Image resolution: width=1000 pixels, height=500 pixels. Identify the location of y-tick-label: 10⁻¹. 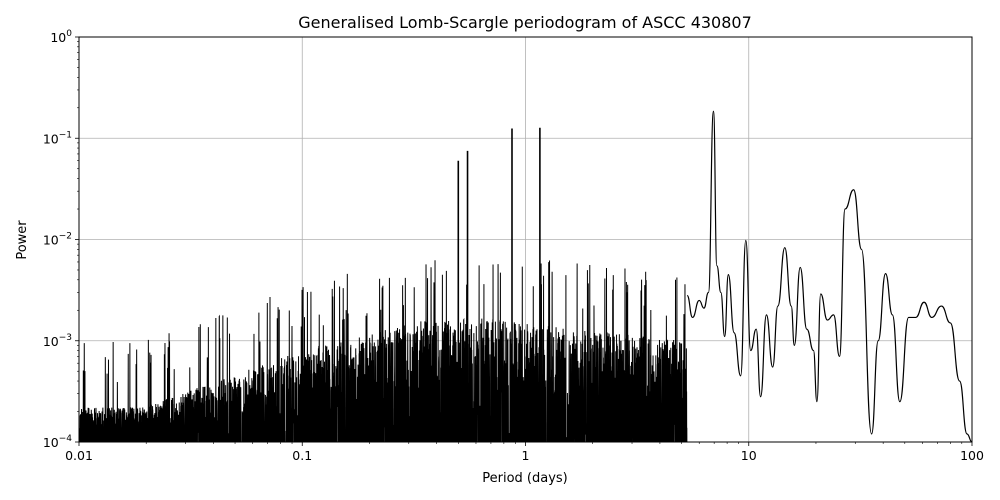
(57, 138).